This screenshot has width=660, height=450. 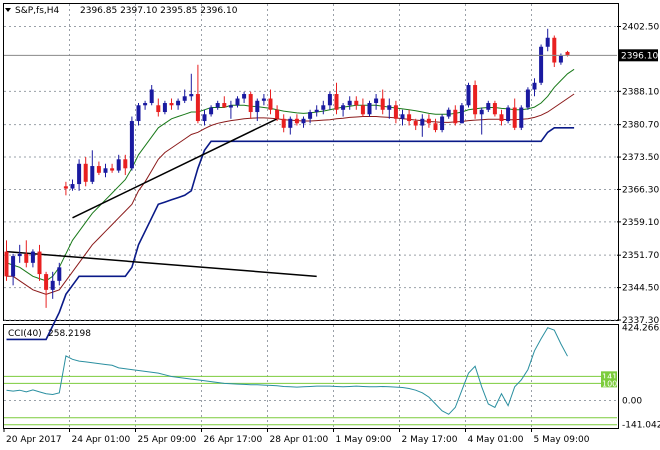 I want to click on time-tick-label: 5 May 09:00, so click(x=562, y=440).